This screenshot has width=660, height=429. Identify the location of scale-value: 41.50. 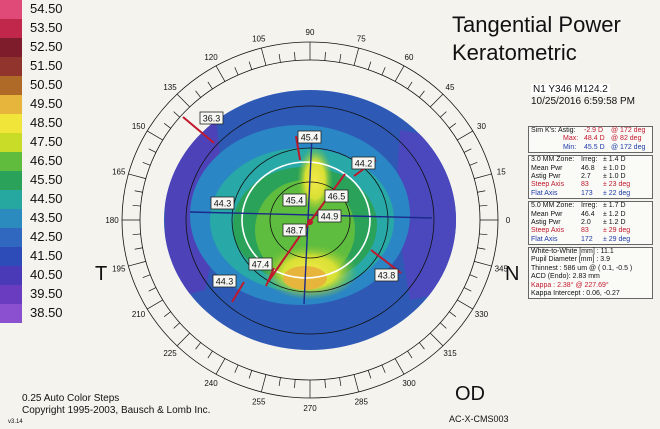
(46, 255).